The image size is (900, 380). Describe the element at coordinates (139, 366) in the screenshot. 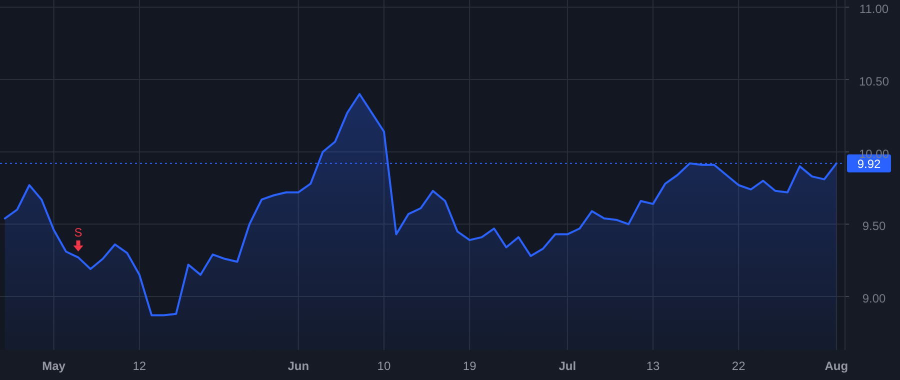

I see `x-tick-label: 12` at that location.